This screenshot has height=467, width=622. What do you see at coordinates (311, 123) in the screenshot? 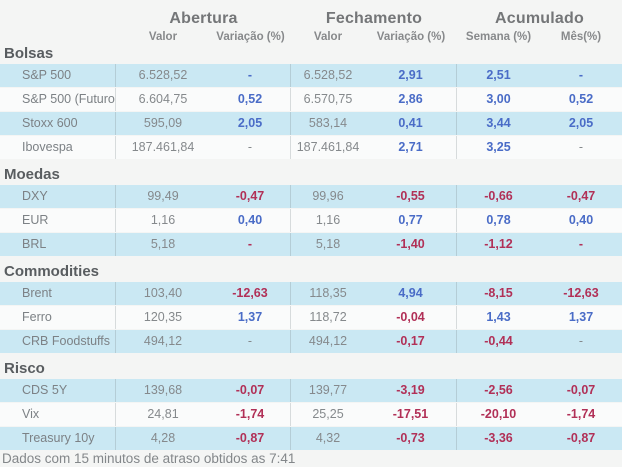
I see `table-row-stoxx-600: Stoxx 600 595,09 2,05 583,14 0,41 3,44 2,05` at bounding box center [311, 123].